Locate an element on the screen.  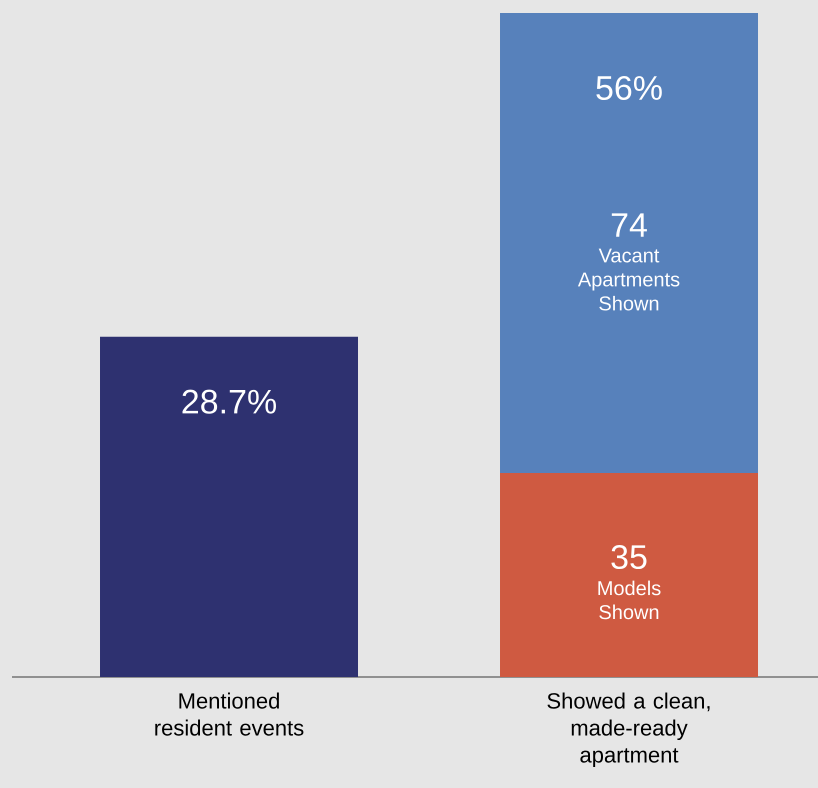
x-tick-label: Mentioned resident events is located at coordinates (229, 714).